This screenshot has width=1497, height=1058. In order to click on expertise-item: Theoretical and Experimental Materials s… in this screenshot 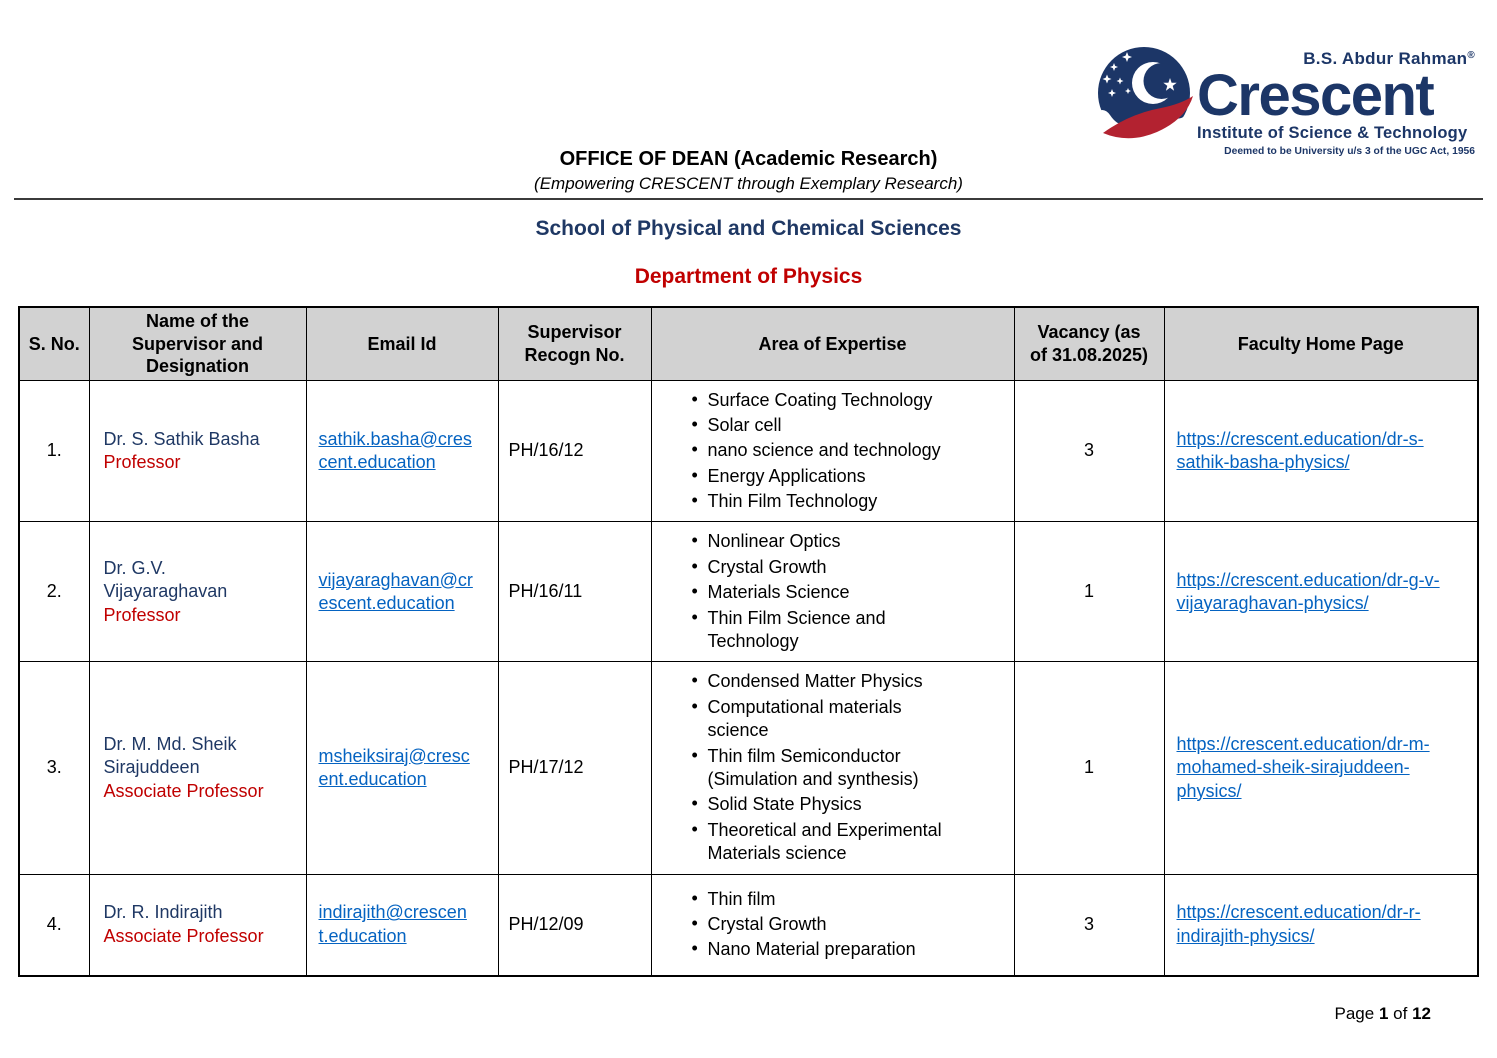, I will do `click(829, 842)`.